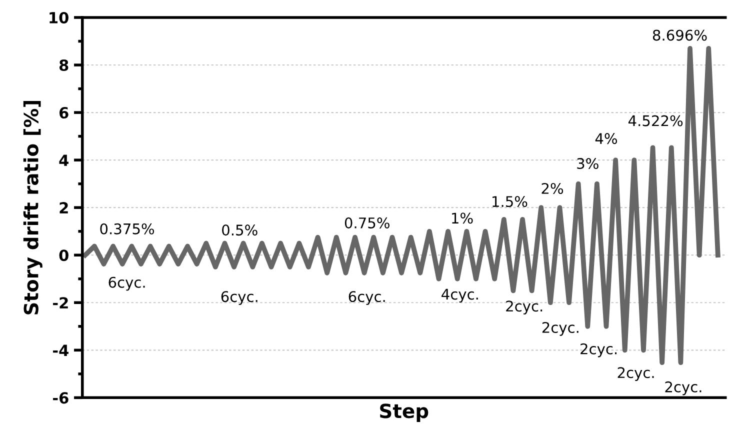 This screenshot has width=729, height=437. What do you see at coordinates (460, 295) in the screenshot?
I see `annotation: 4cyc.` at bounding box center [460, 295].